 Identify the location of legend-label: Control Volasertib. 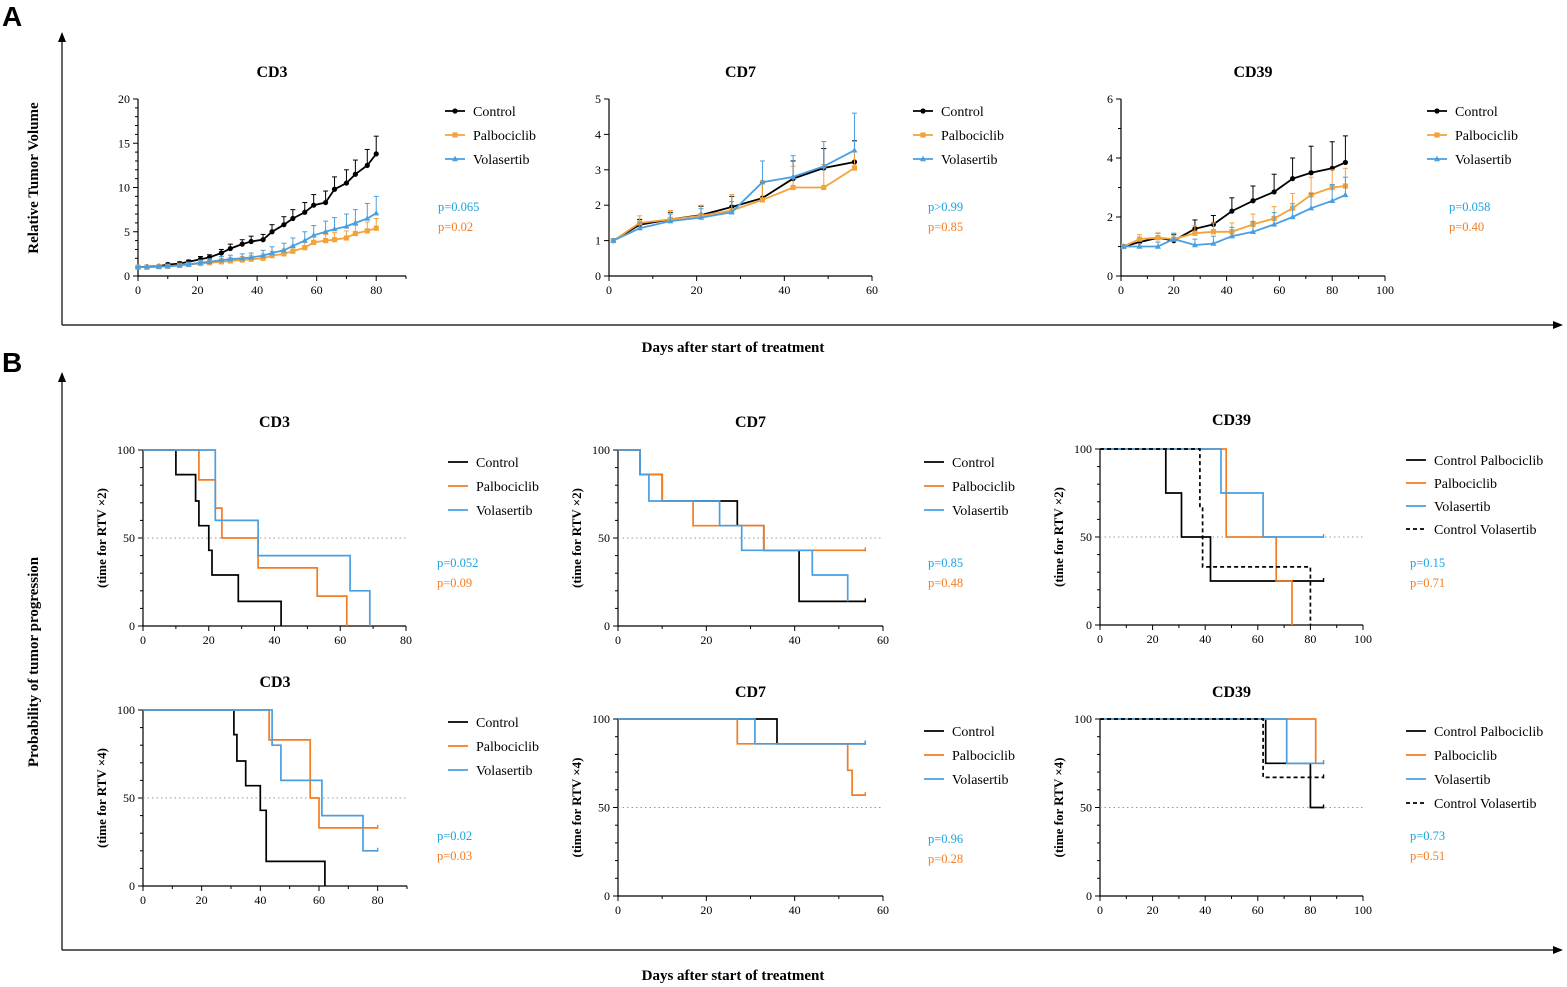
(1485, 804).